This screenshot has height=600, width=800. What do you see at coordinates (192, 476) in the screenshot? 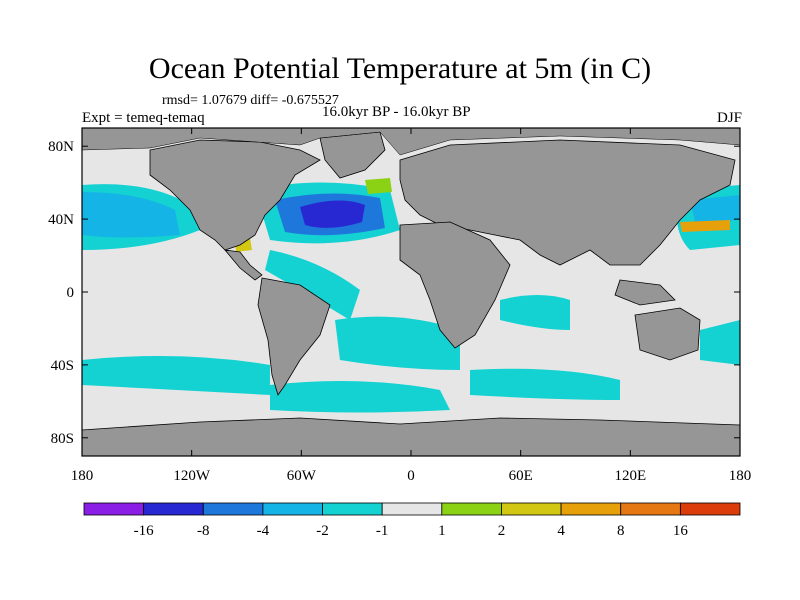
I see `lon-tick-label: 120W` at bounding box center [192, 476].